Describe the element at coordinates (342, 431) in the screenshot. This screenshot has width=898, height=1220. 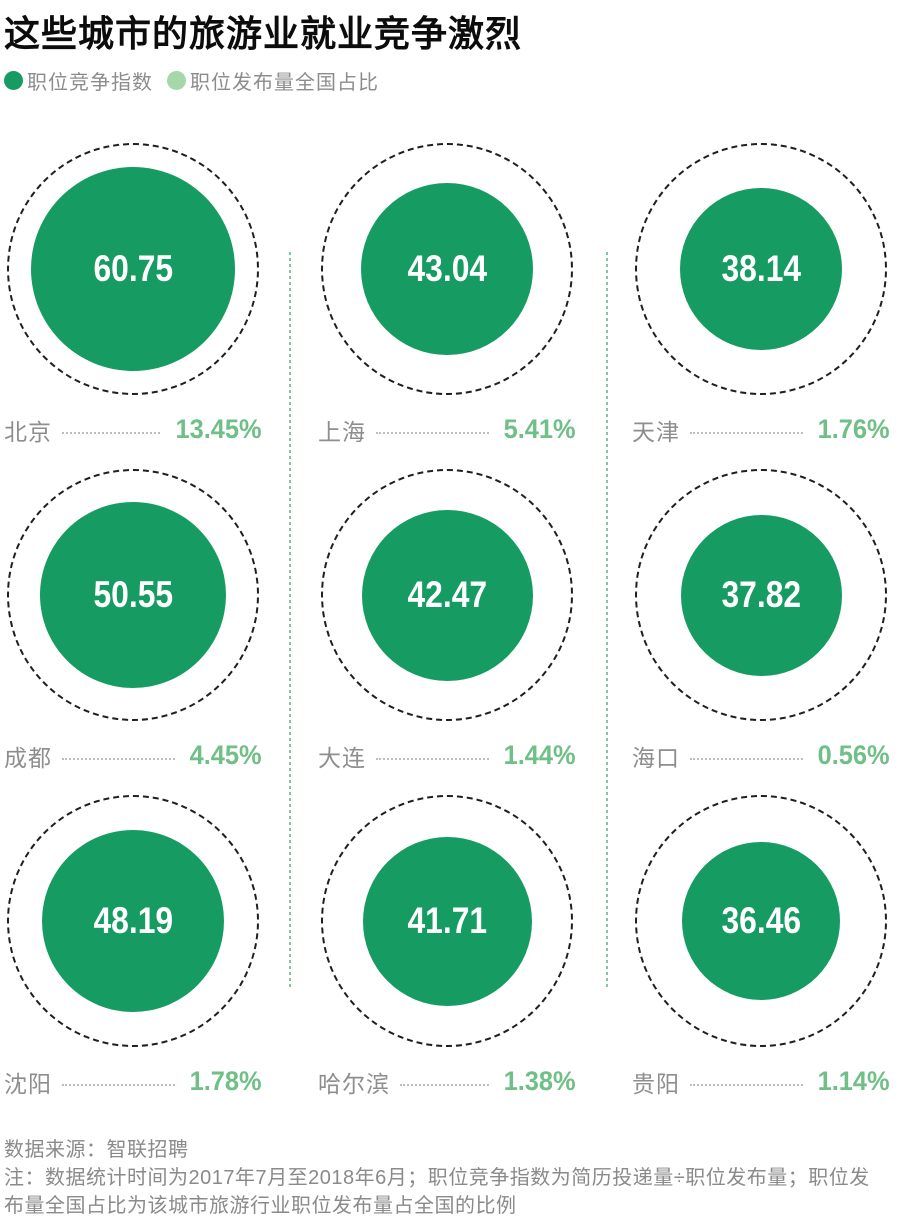
I see `city-name: 上海` at that location.